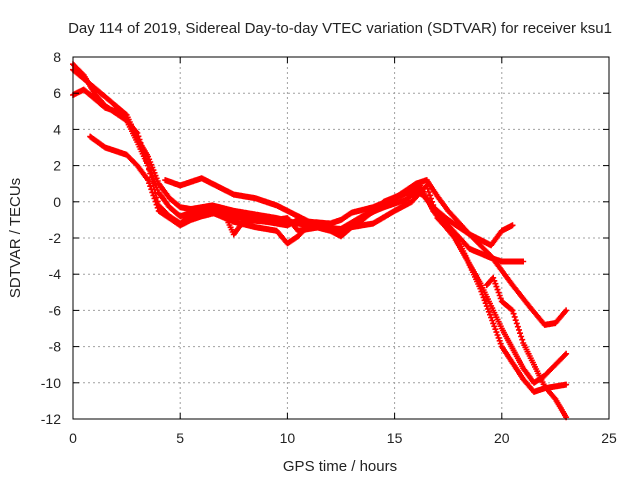  What do you see at coordinates (15, 238) in the screenshot?
I see `y-axis-label: SDTVAR / TECUs` at bounding box center [15, 238].